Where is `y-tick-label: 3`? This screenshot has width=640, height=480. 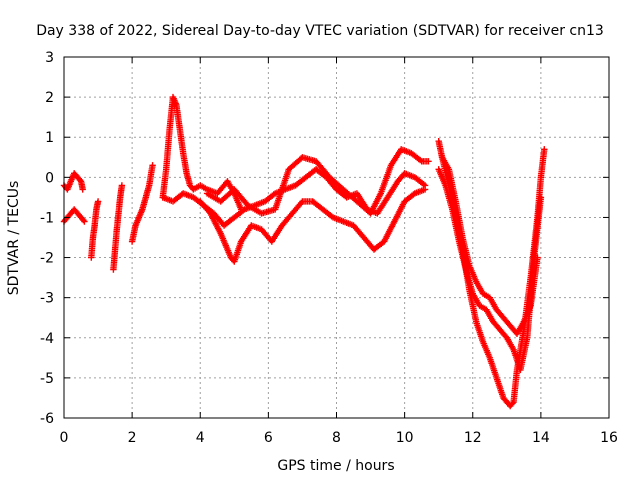
y-tick-label: 3 is located at coordinates (49, 58).